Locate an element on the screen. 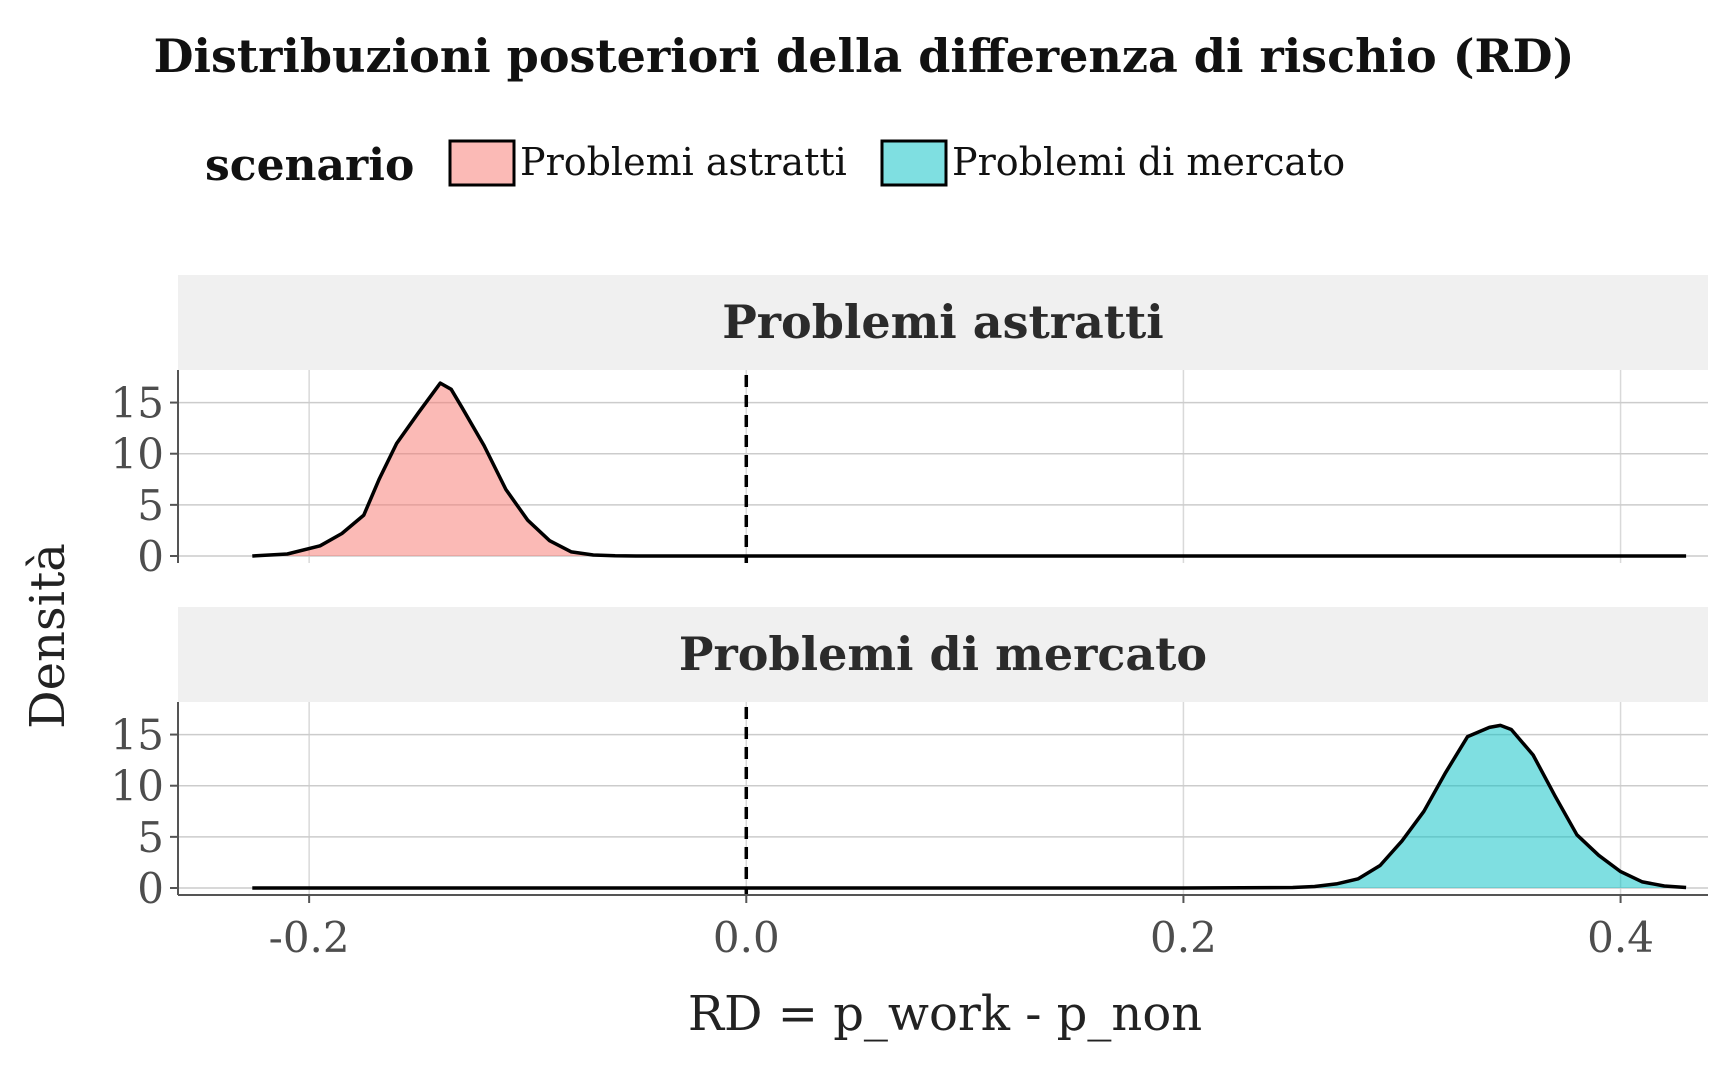 The height and width of the screenshot is (1067, 1728). legend-label-problemi-astratti: Problemi astratti is located at coordinates (683, 162).